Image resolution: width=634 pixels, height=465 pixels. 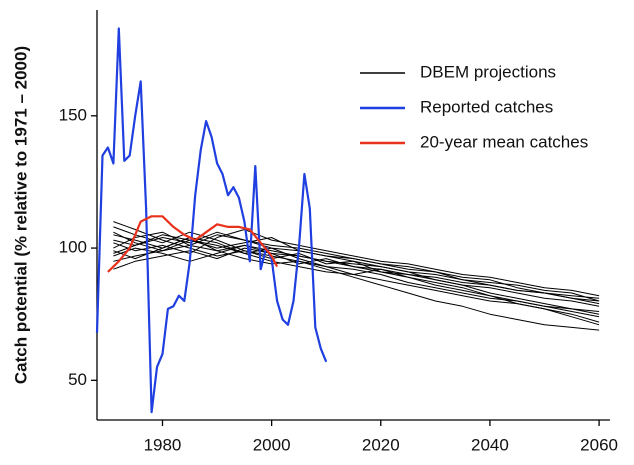 What do you see at coordinates (73, 247) in the screenshot?
I see `y-tick-label: 100` at bounding box center [73, 247].